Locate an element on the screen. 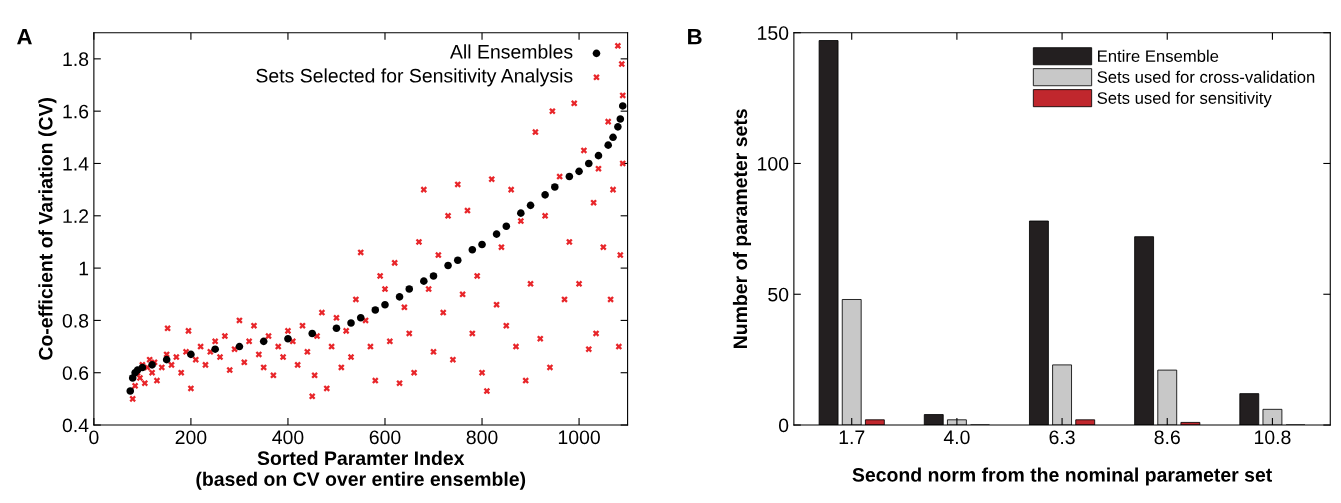 Image resolution: width=1341 pixels, height=503 pixels. legend-label: Sets used for cross-validation is located at coordinates (1206, 76).